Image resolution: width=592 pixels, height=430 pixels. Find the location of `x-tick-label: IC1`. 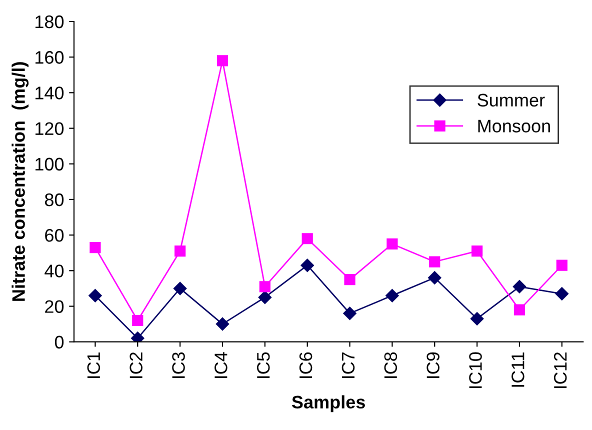

x-tick-label: IC1 is located at coordinates (93, 365).